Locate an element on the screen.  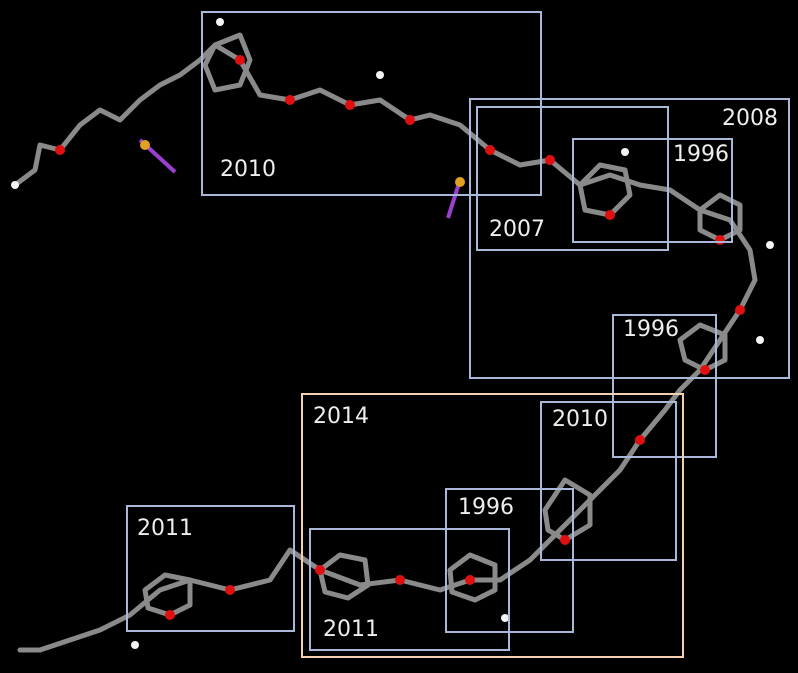
year-label: 2008 is located at coordinates (750, 118).